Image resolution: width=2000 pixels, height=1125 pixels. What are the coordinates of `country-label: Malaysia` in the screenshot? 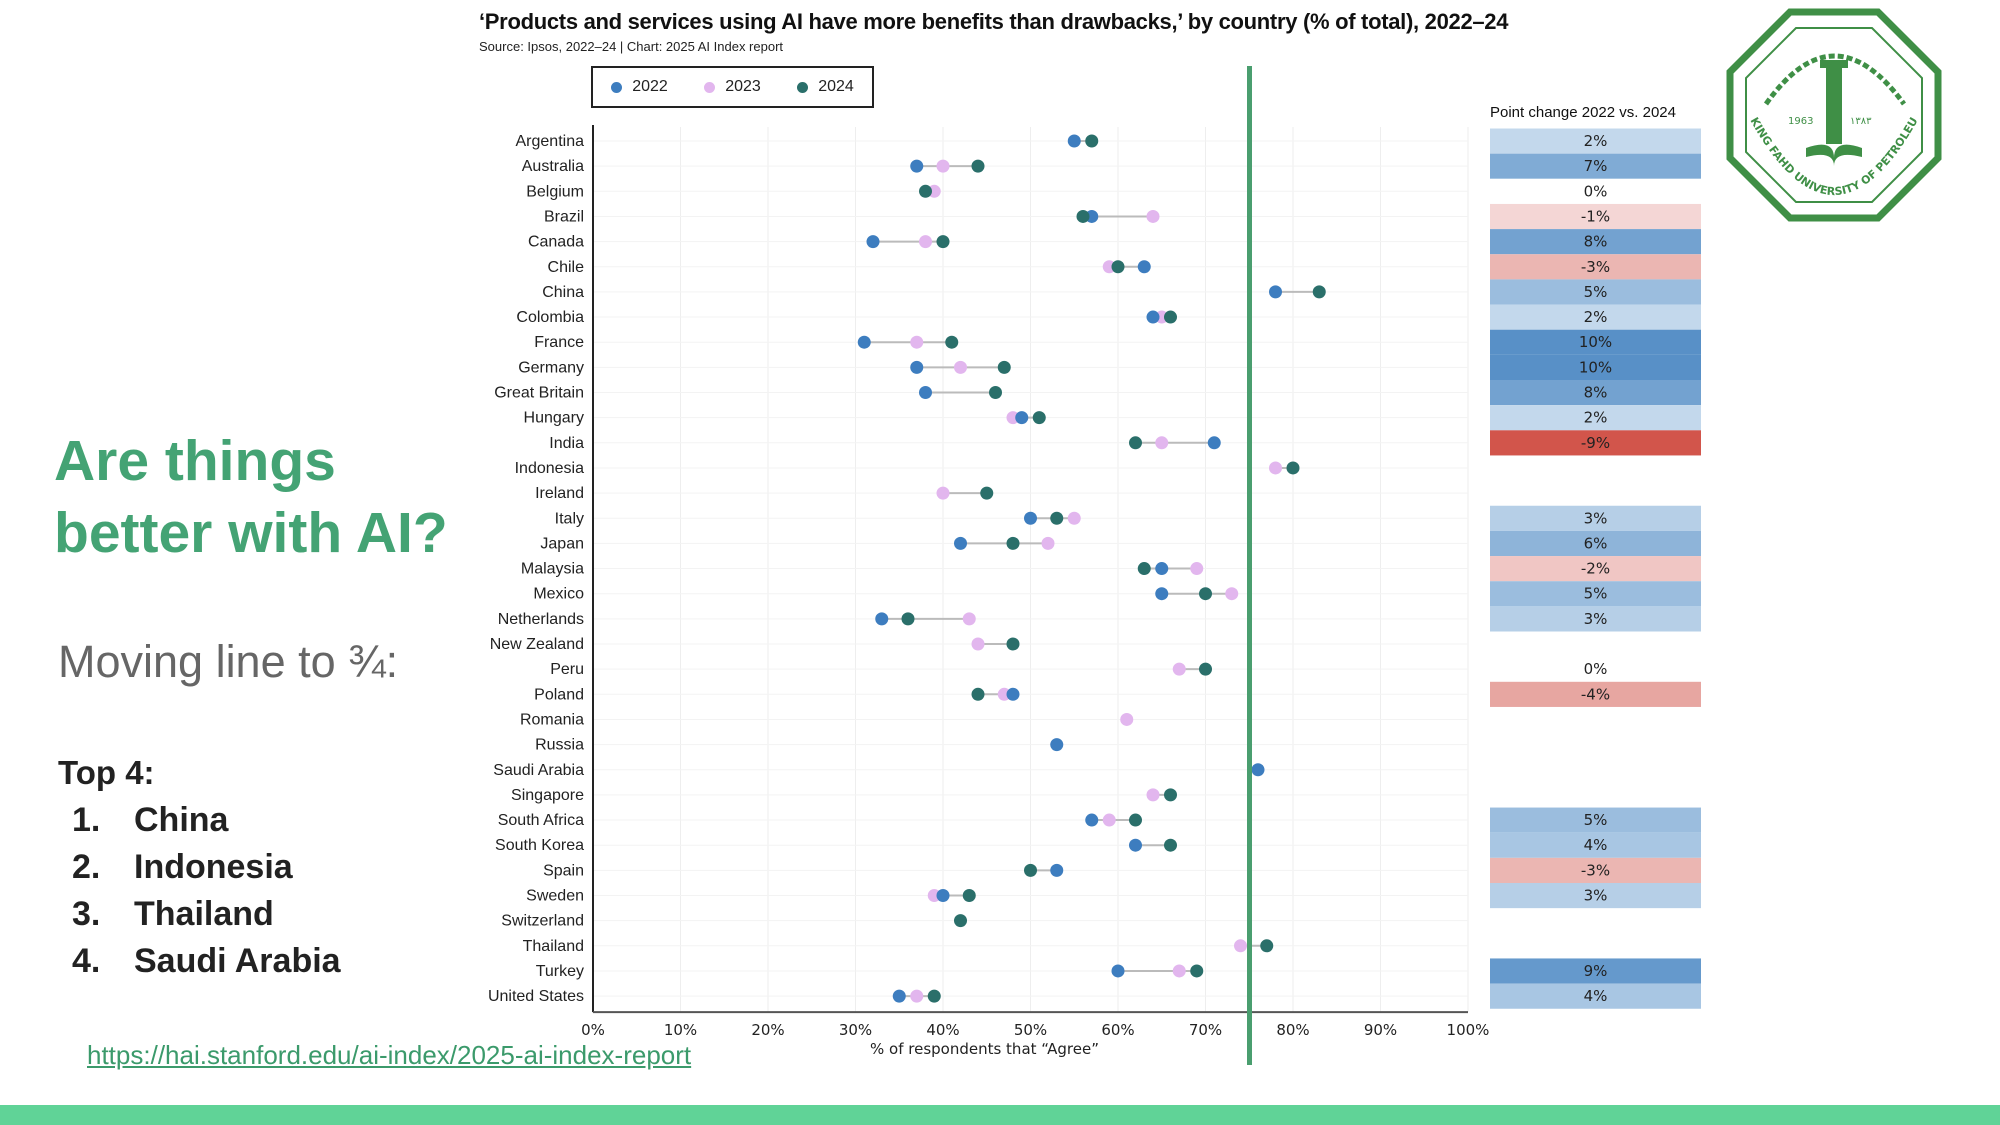 It's located at (552, 569).